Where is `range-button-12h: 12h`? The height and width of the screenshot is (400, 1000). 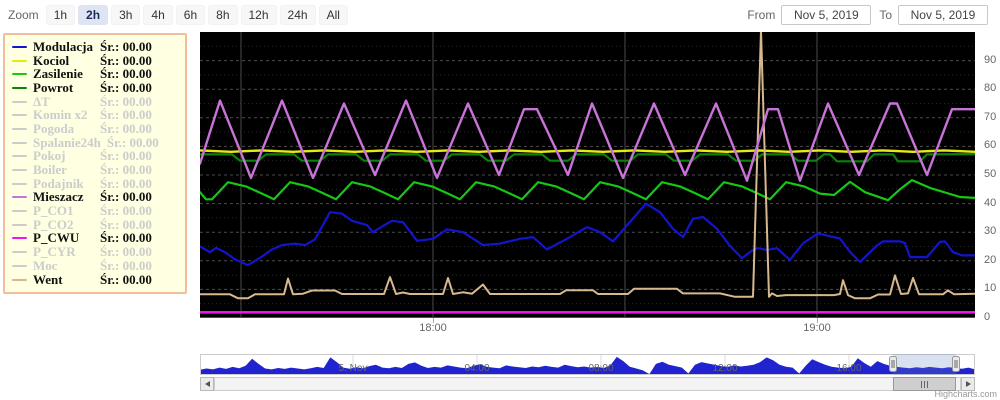
range-button-12h: 12h is located at coordinates (258, 15).